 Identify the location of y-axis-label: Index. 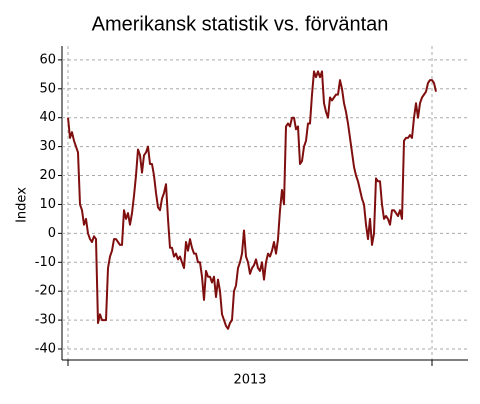
(22, 205).